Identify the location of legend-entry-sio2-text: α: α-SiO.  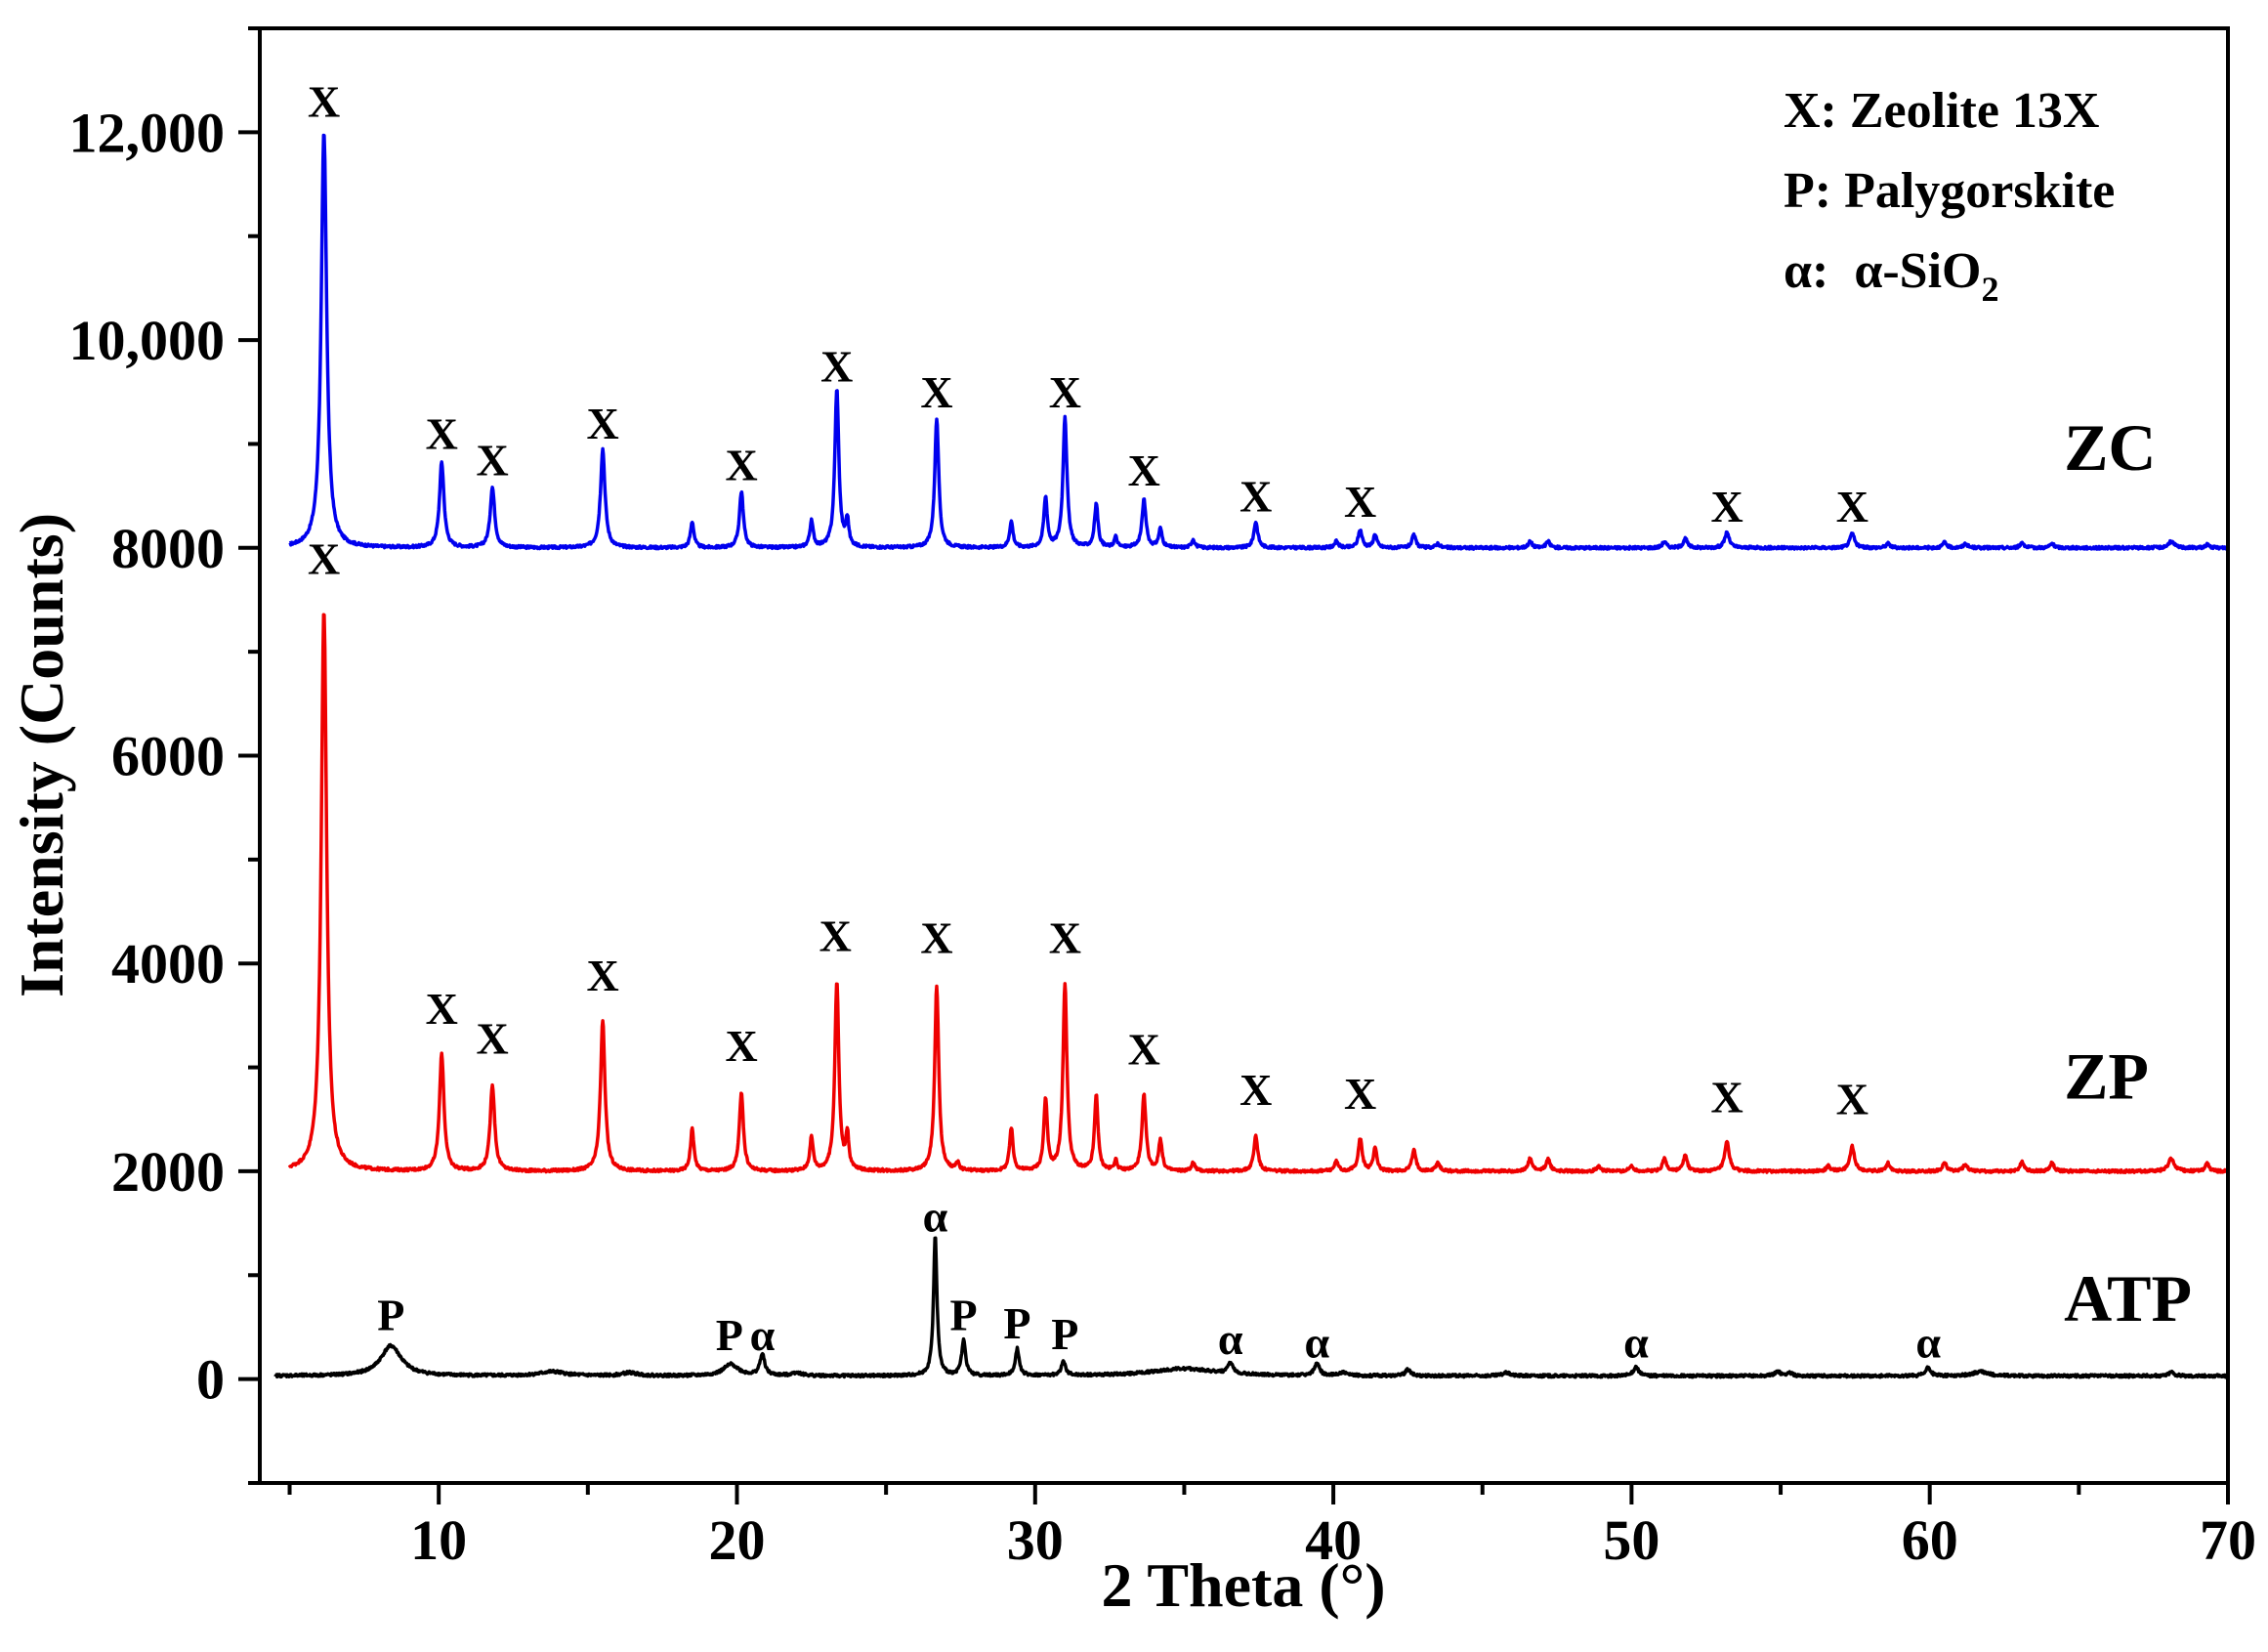
(1883, 271).